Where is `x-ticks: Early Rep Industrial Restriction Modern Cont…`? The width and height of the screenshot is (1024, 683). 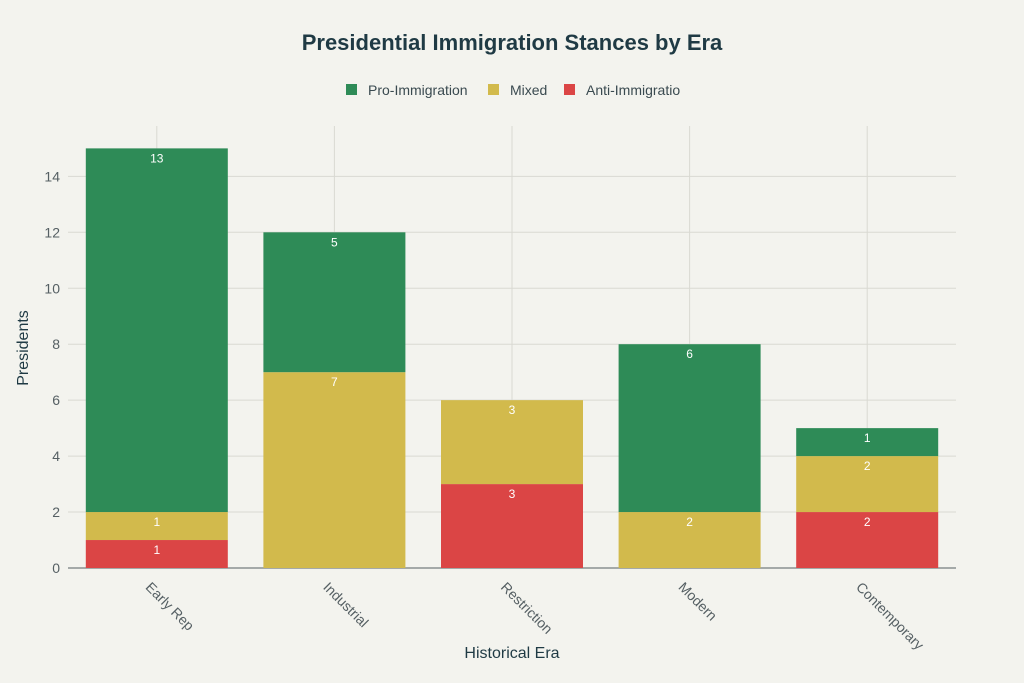
x-ticks: Early Rep Industrial Restriction Modern Cont… is located at coordinates (535, 616).